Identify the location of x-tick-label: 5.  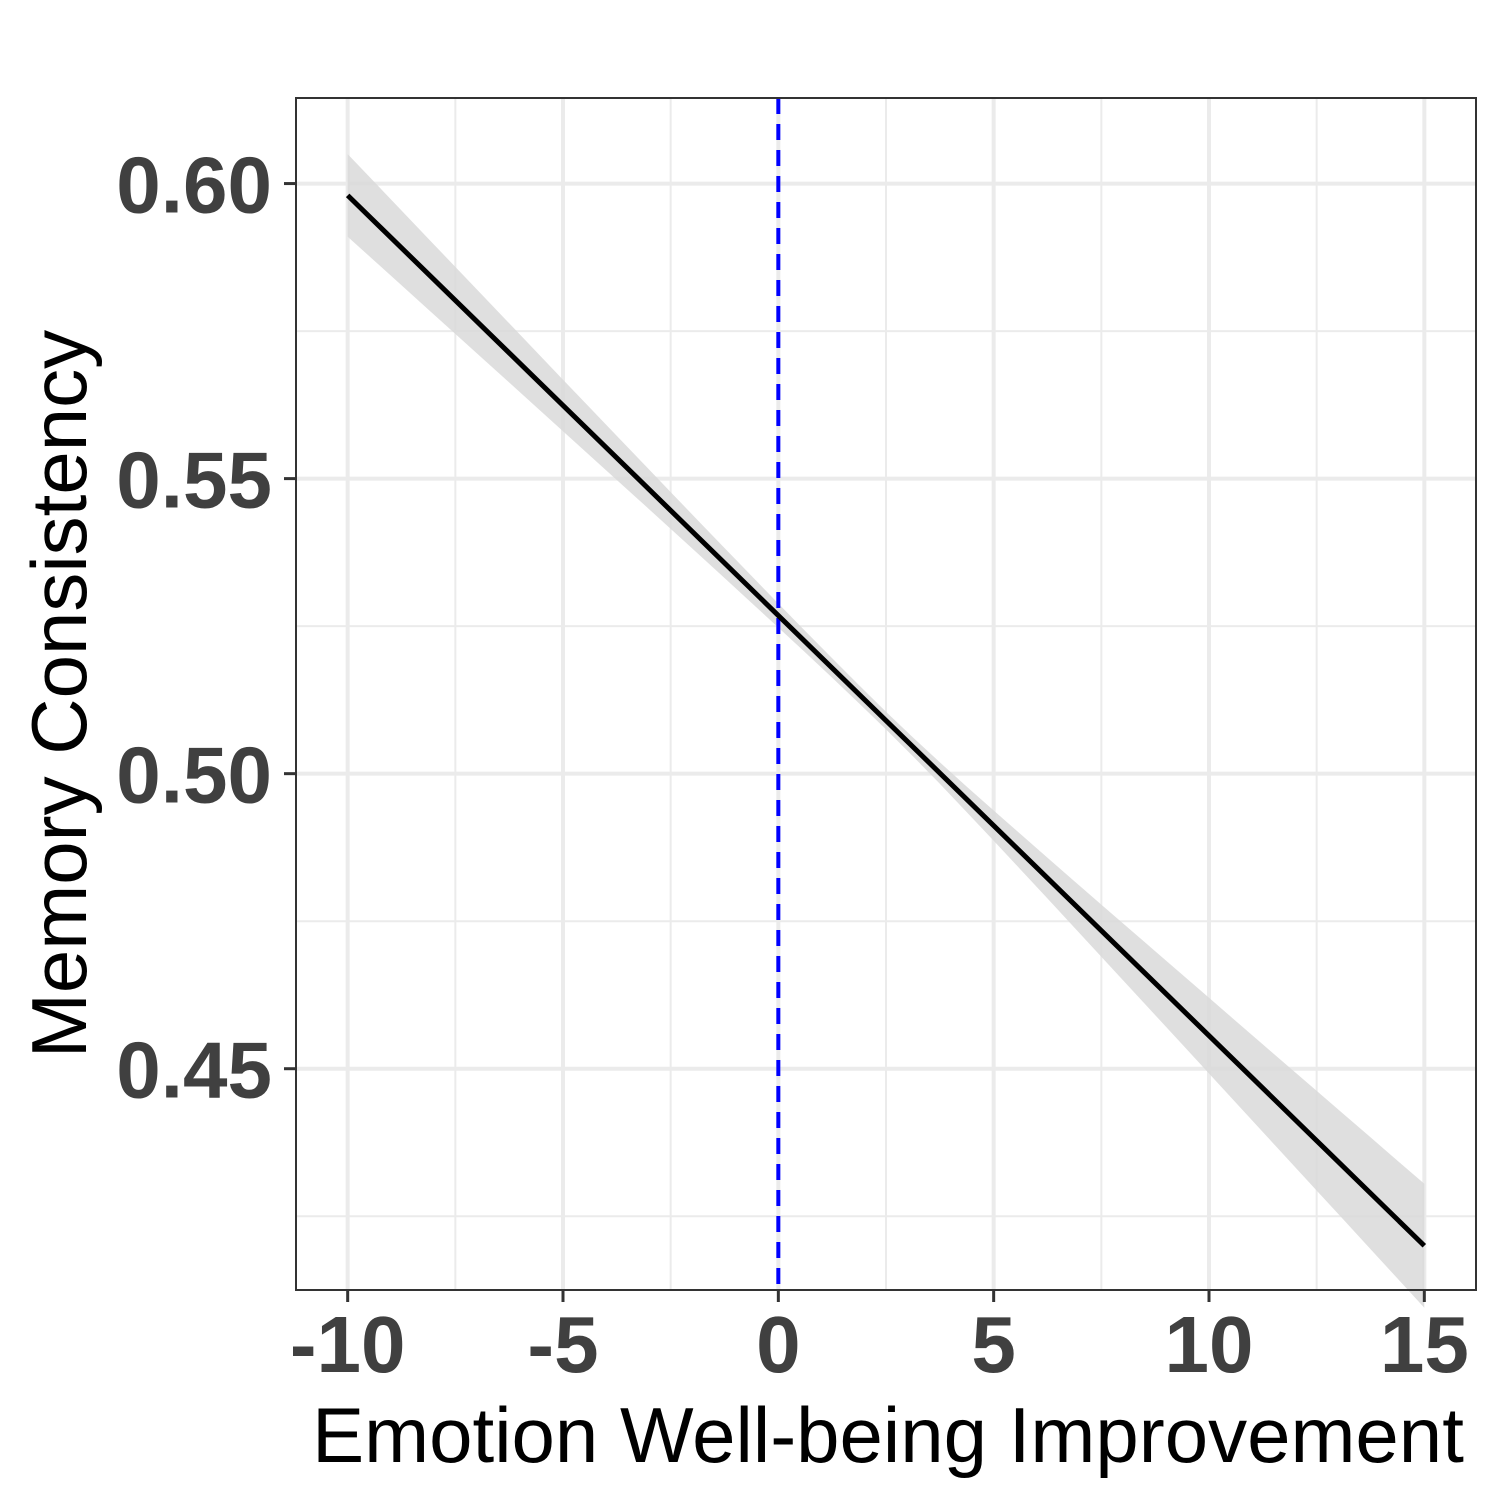
(993, 1344).